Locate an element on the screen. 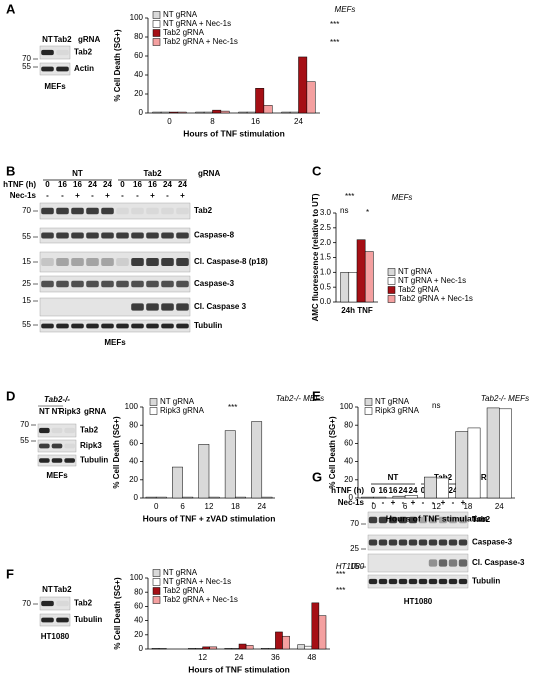 The width and height of the screenshot is (544, 685). mw-marker: 25 is located at coordinates (26, 283).